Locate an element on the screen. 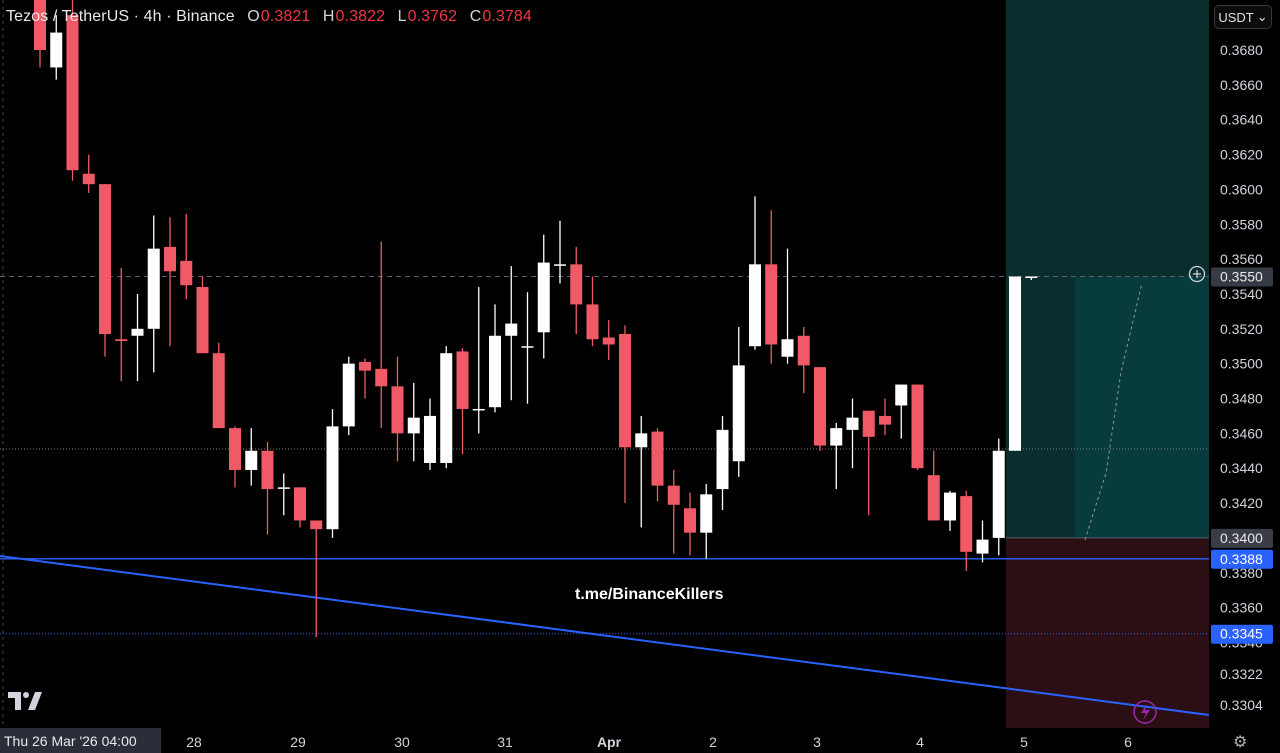 The width and height of the screenshot is (1280, 753). price-axis-label: 0.3550 is located at coordinates (1241, 277).